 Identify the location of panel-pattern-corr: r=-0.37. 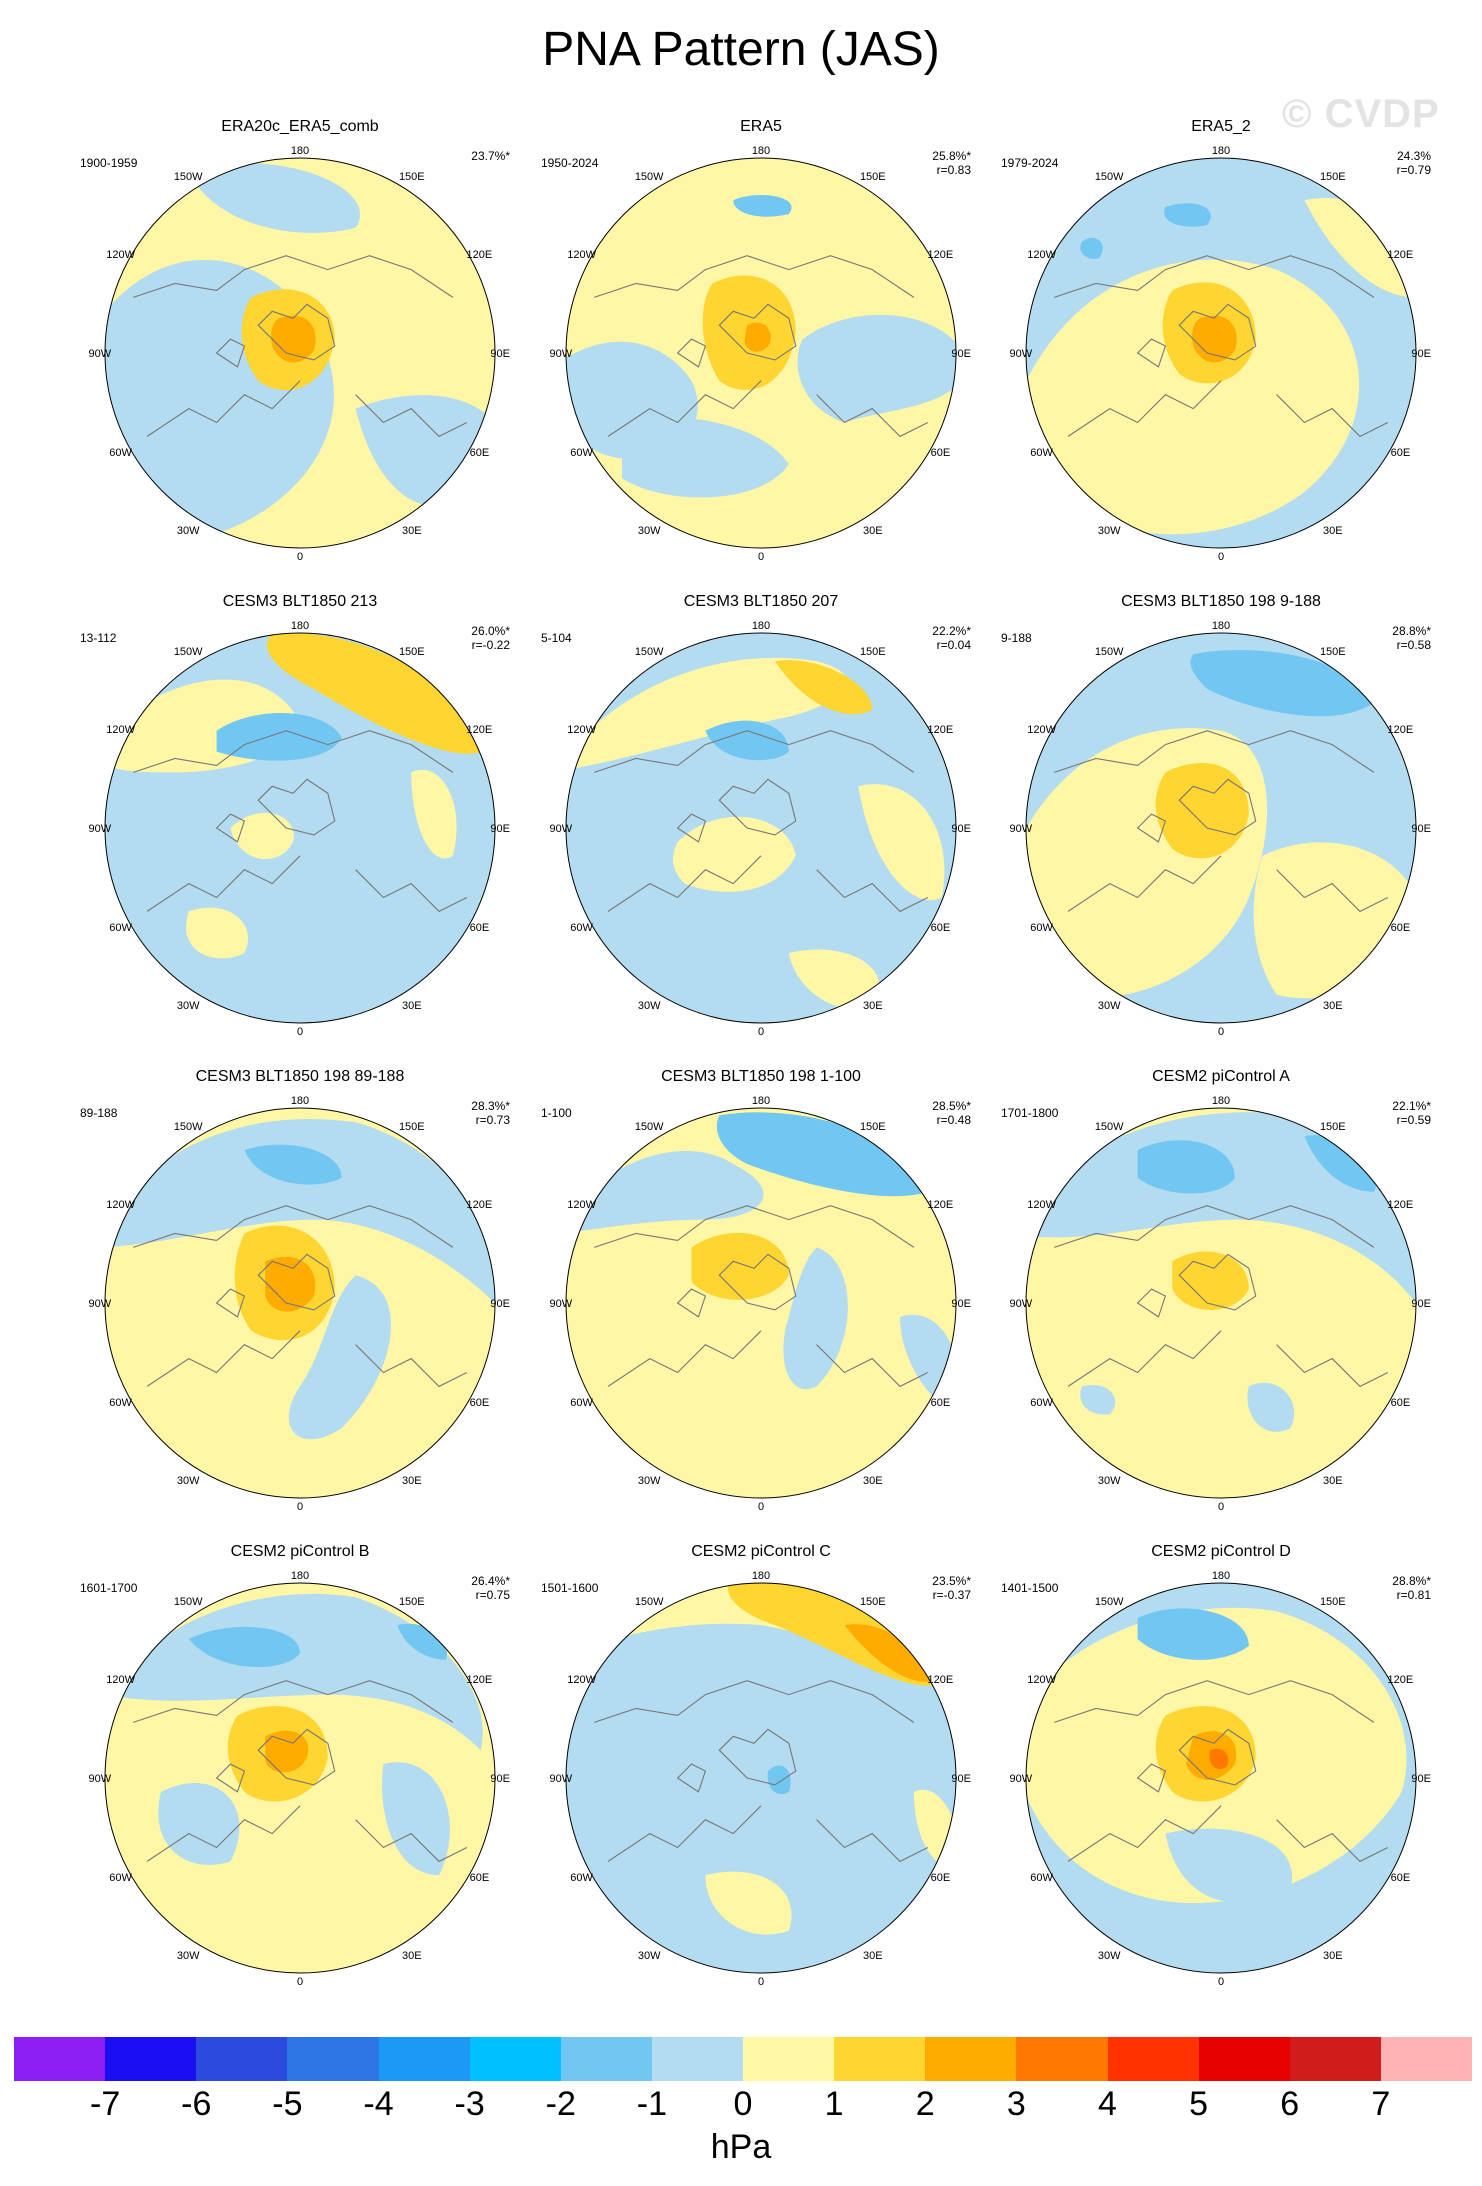
(951, 1595).